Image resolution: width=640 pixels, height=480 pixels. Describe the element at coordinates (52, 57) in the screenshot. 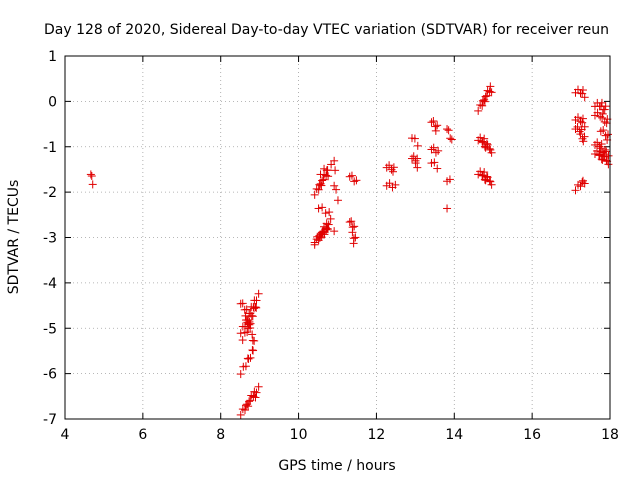

I see `y-tick-label: 1` at that location.